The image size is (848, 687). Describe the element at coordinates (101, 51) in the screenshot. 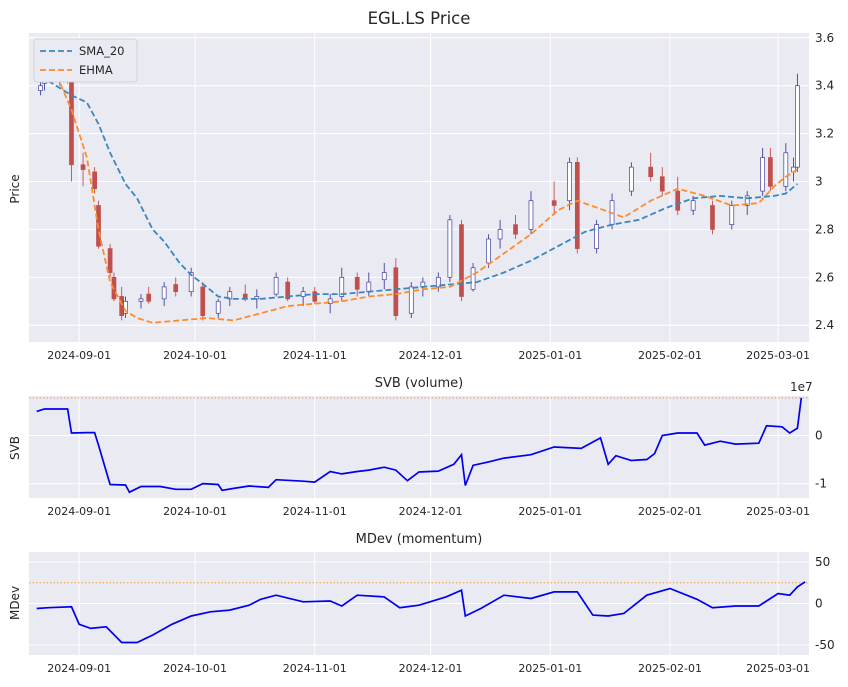

I see `legend-label-sma: SMA_20` at that location.